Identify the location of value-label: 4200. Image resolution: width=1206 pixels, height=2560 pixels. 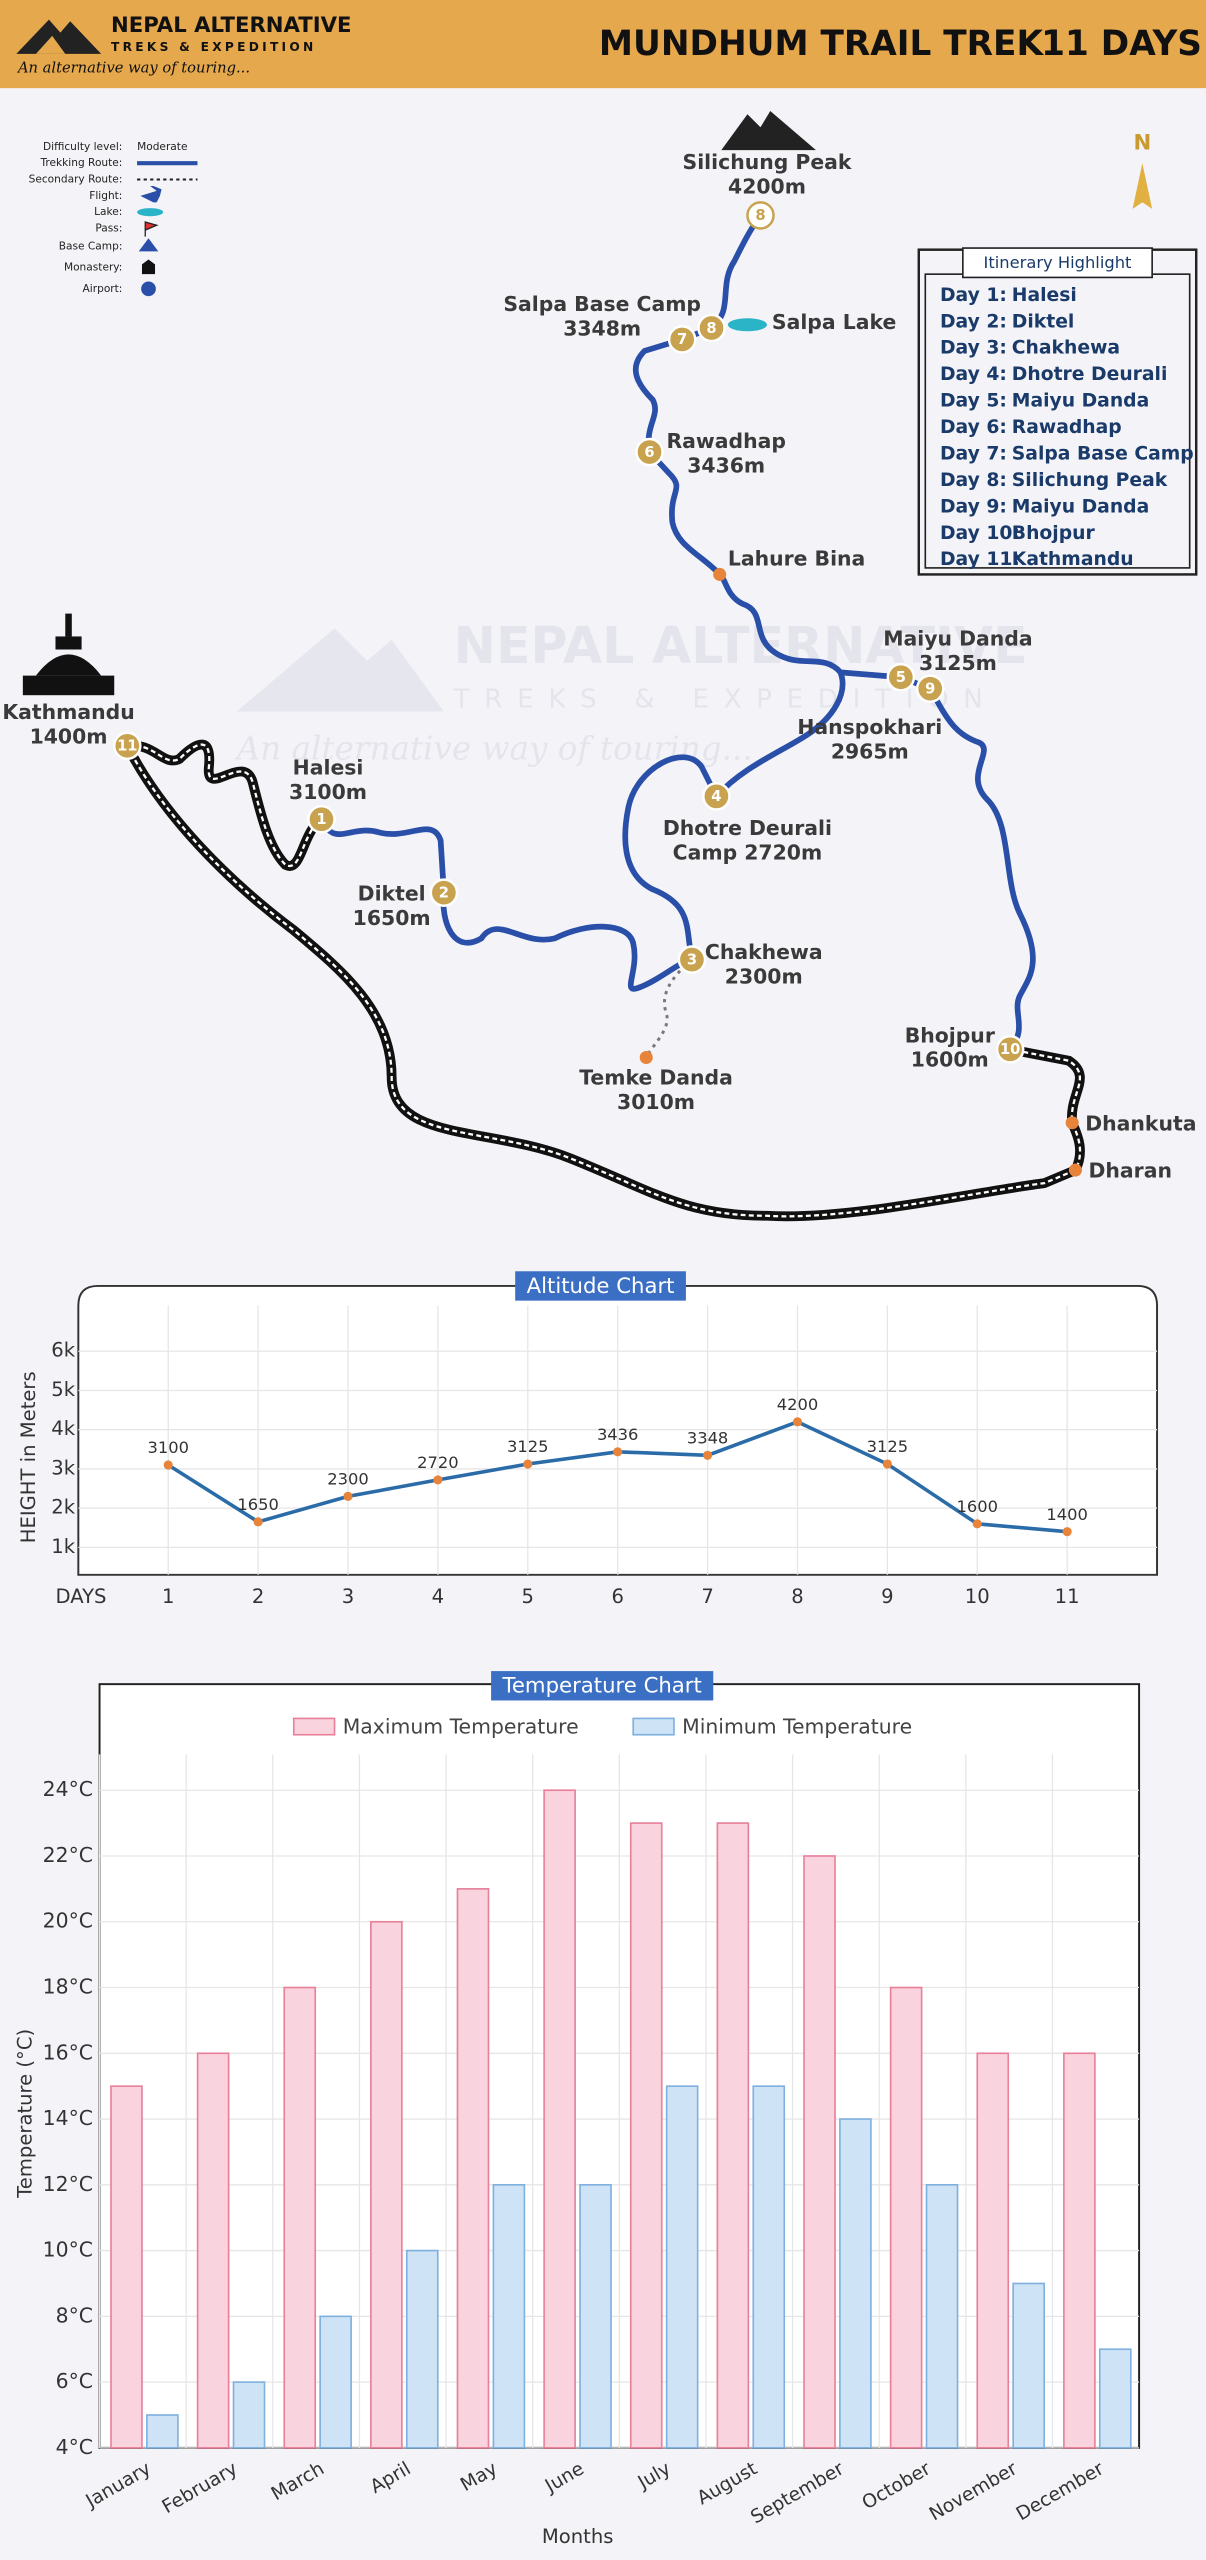
(797, 1404).